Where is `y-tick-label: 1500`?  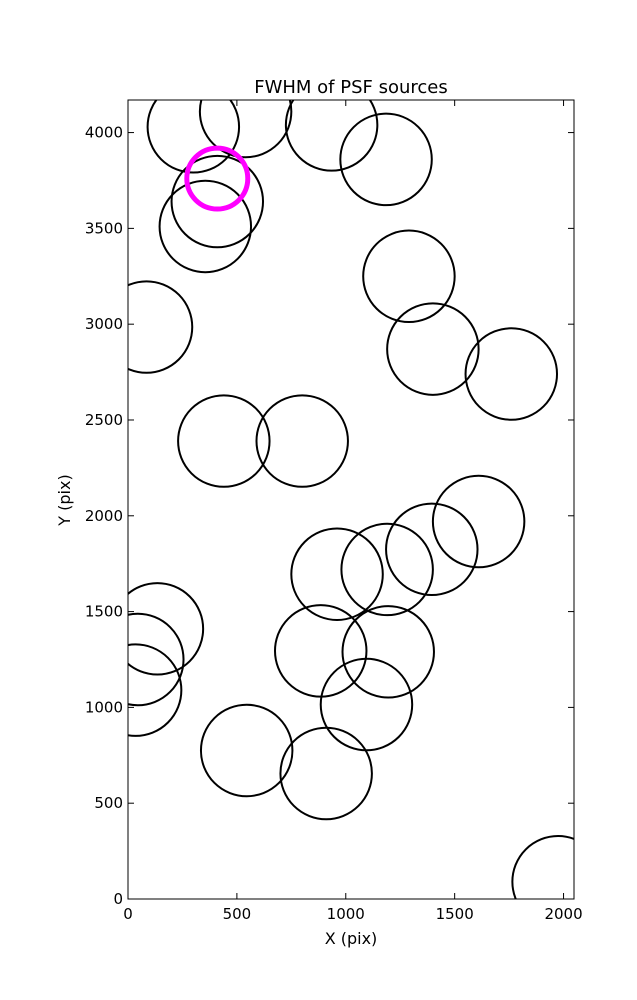 y-tick-label: 1500 is located at coordinates (104, 612).